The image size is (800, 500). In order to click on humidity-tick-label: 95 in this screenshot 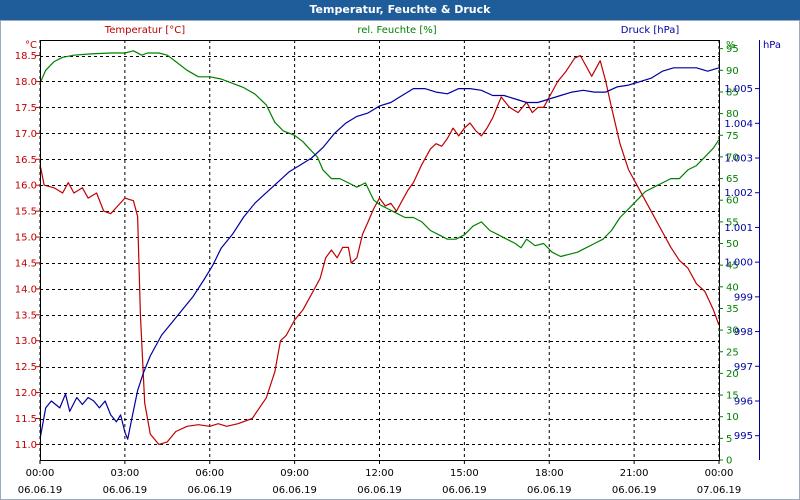, I will do `click(732, 49)`.